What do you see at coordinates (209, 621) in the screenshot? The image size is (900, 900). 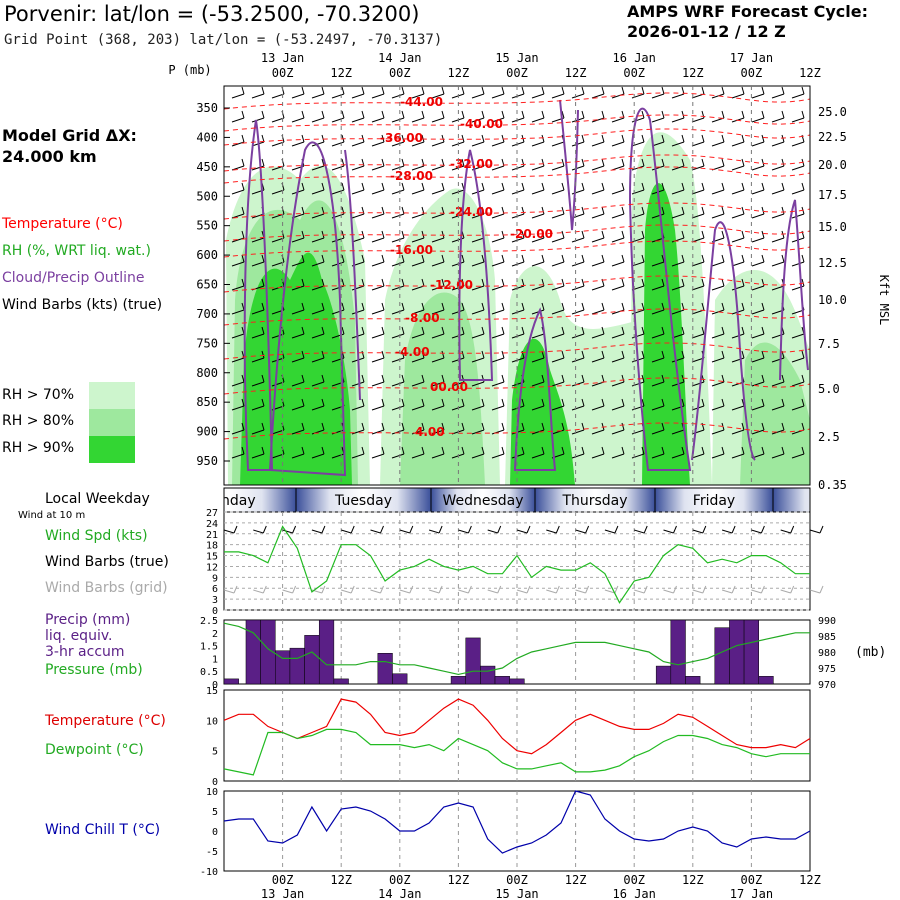 I see `precip-panel-ytick: 2.5` at bounding box center [209, 621].